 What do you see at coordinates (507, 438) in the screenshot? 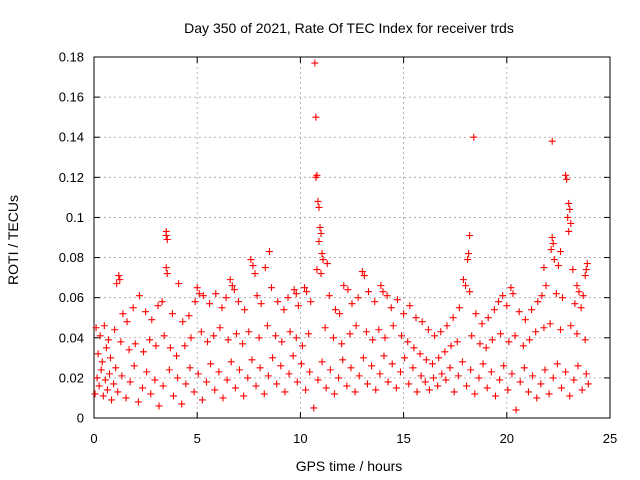
I see `x-tick-label: 20` at bounding box center [507, 438].